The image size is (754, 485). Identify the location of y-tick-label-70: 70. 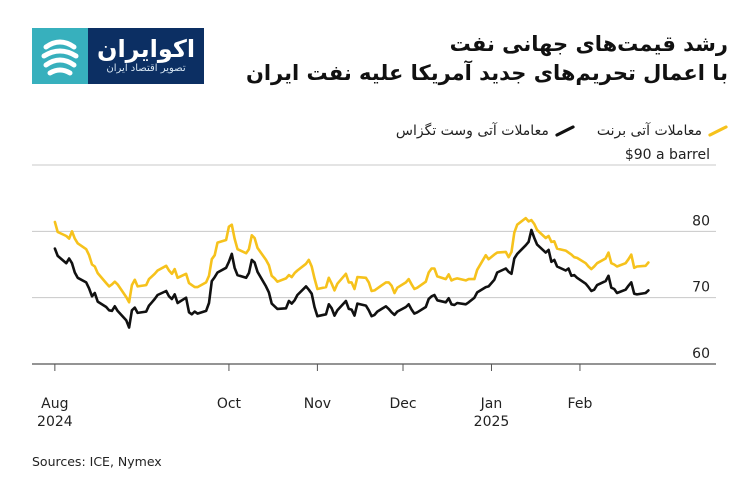
(701, 288).